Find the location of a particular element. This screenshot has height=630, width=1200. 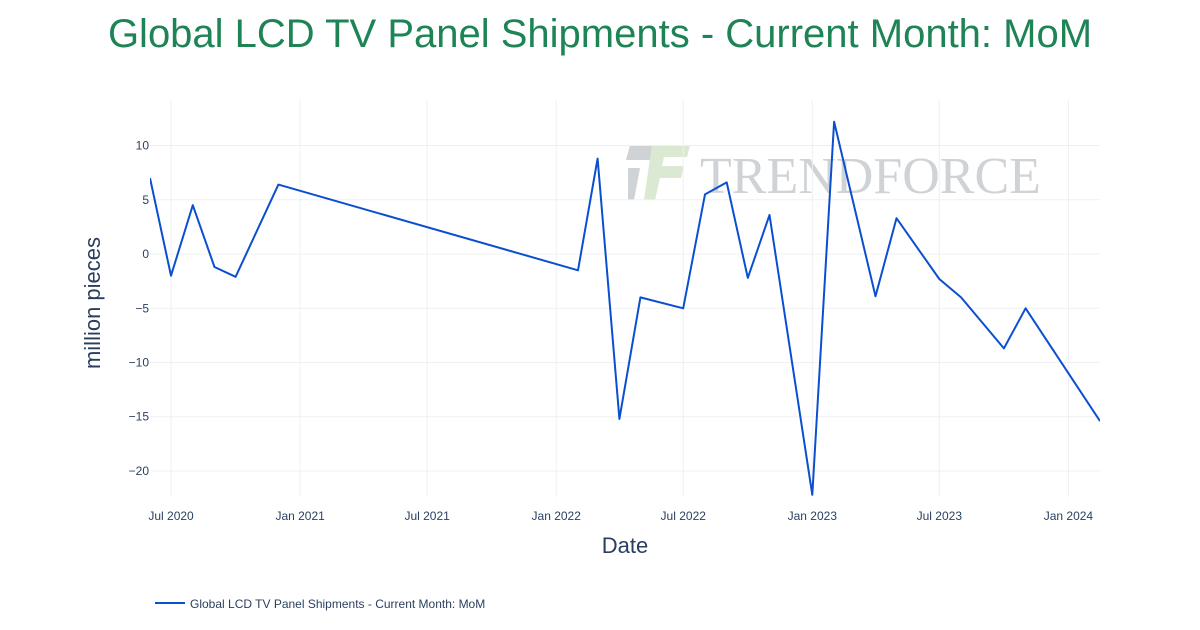

trendforce-logo-icon is located at coordinates (658, 172).